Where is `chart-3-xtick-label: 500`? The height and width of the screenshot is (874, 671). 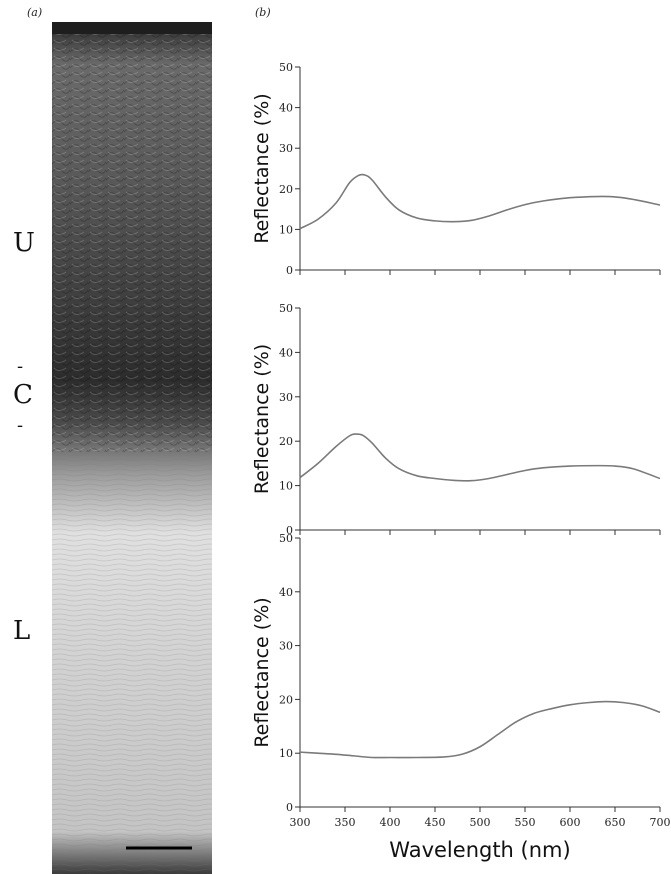 chart-3-xtick-label: 500 is located at coordinates (480, 822).